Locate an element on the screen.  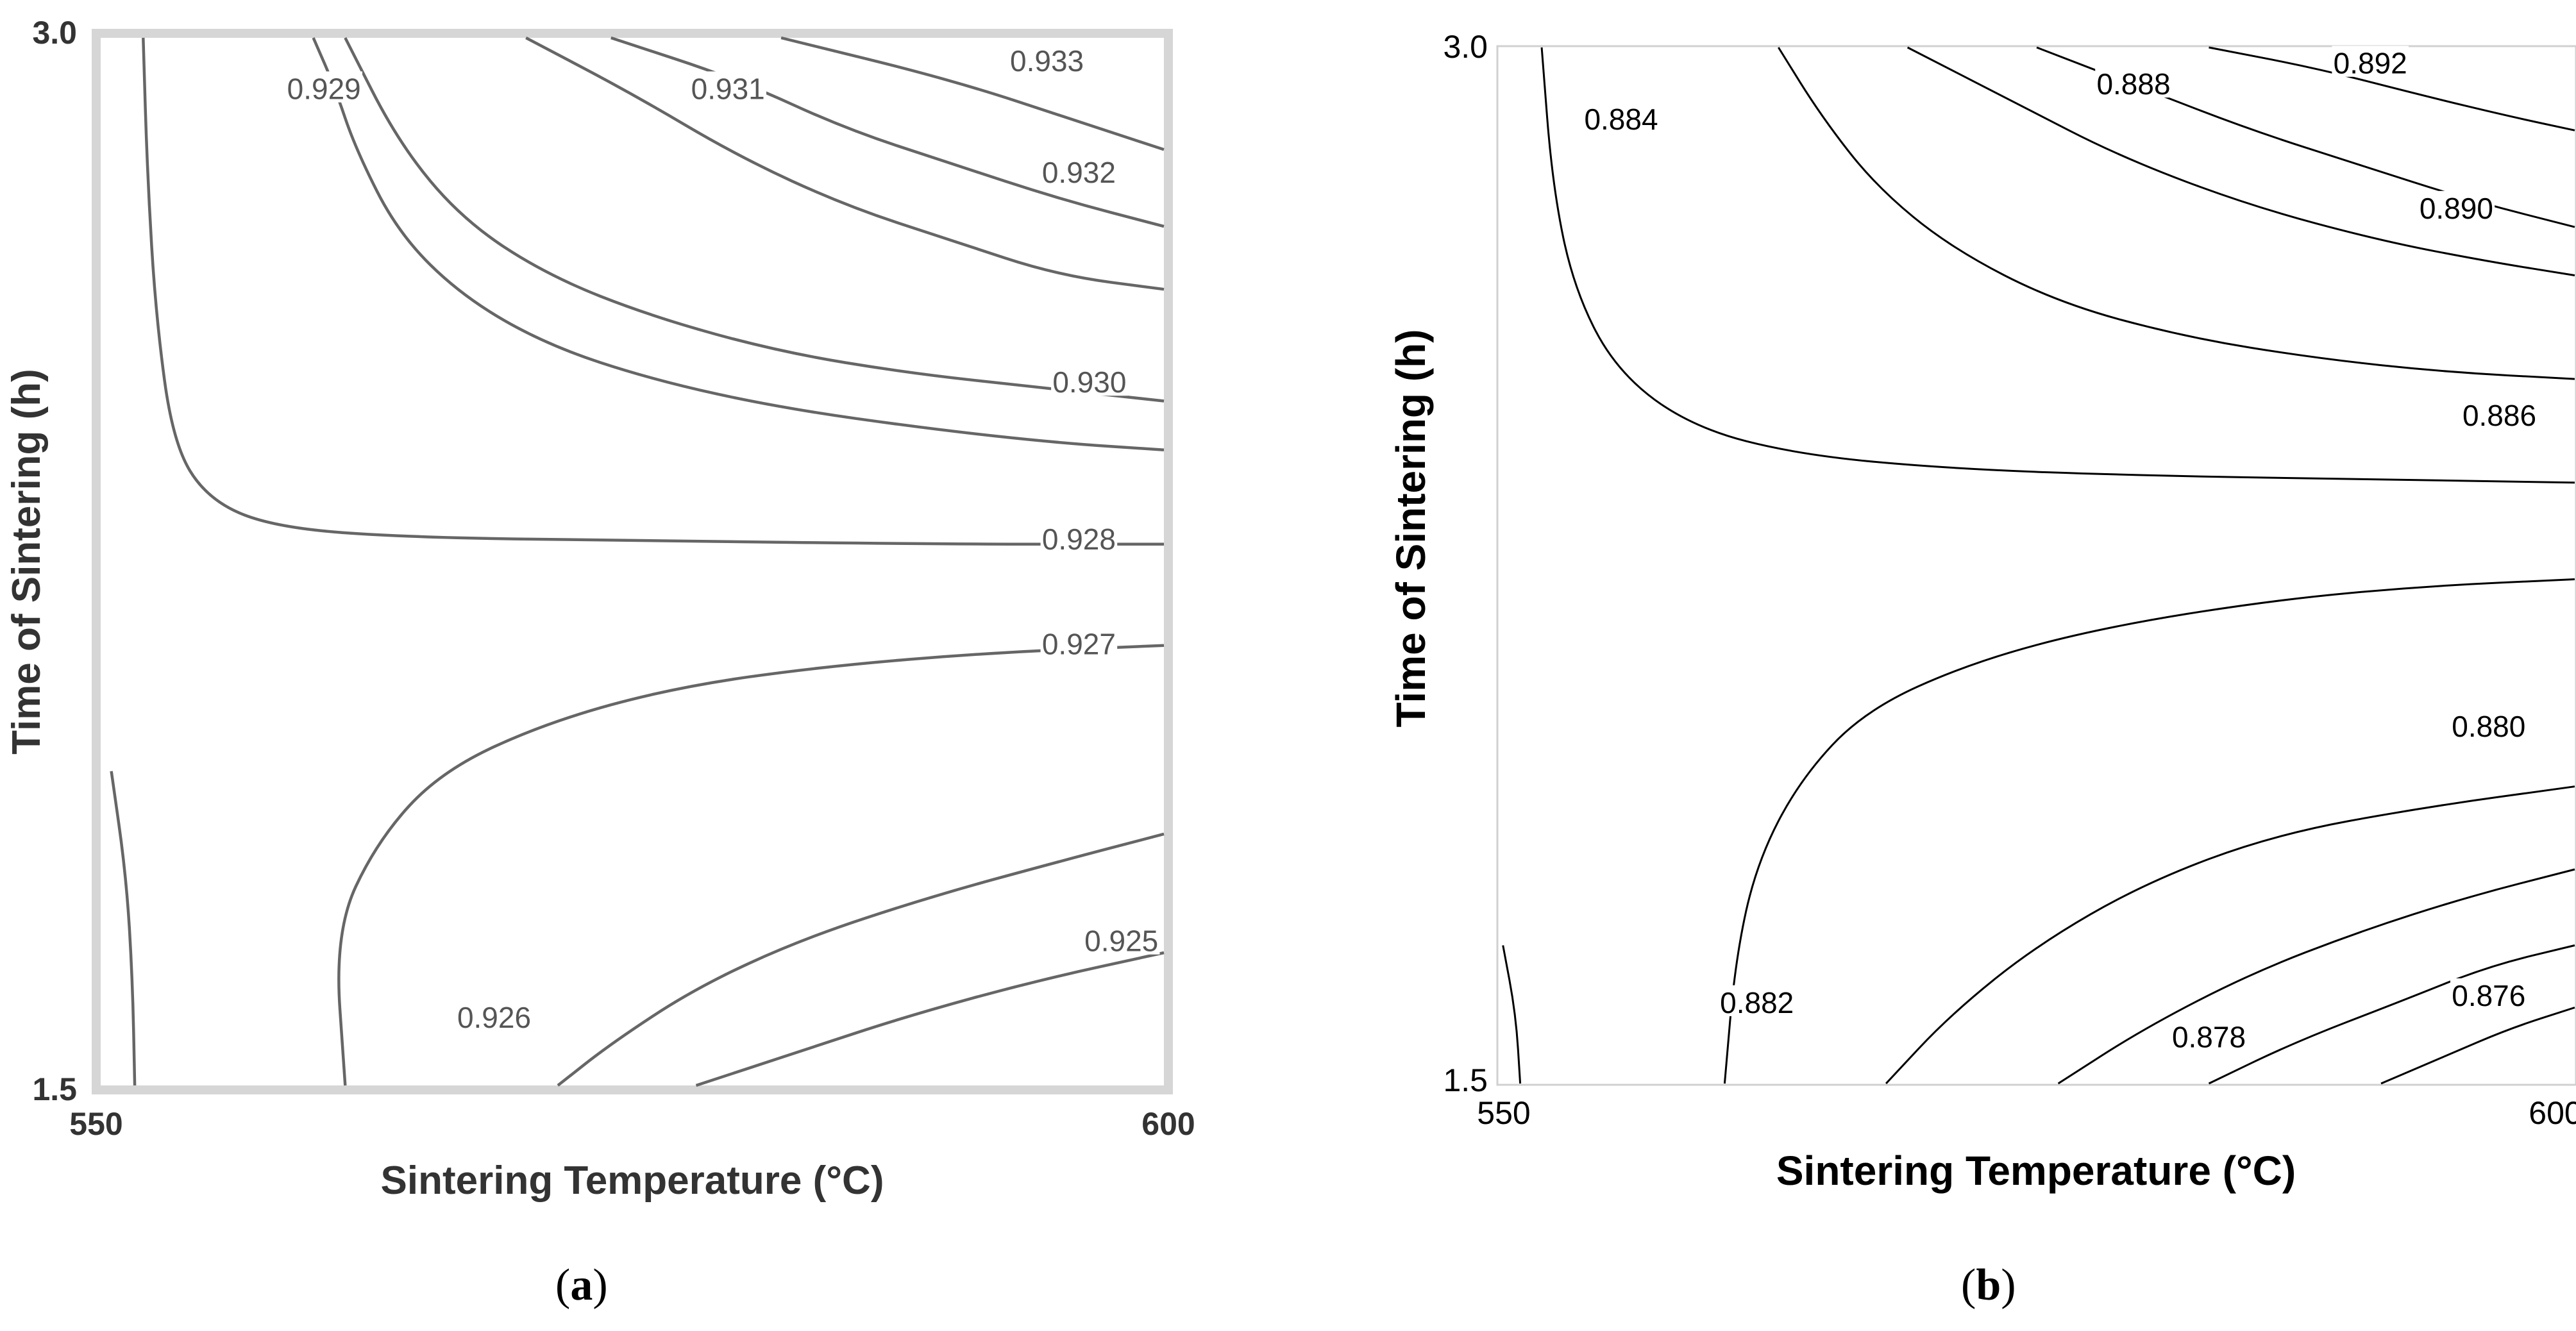
contour-label-a-5: 0.928 is located at coordinates (1079, 539).